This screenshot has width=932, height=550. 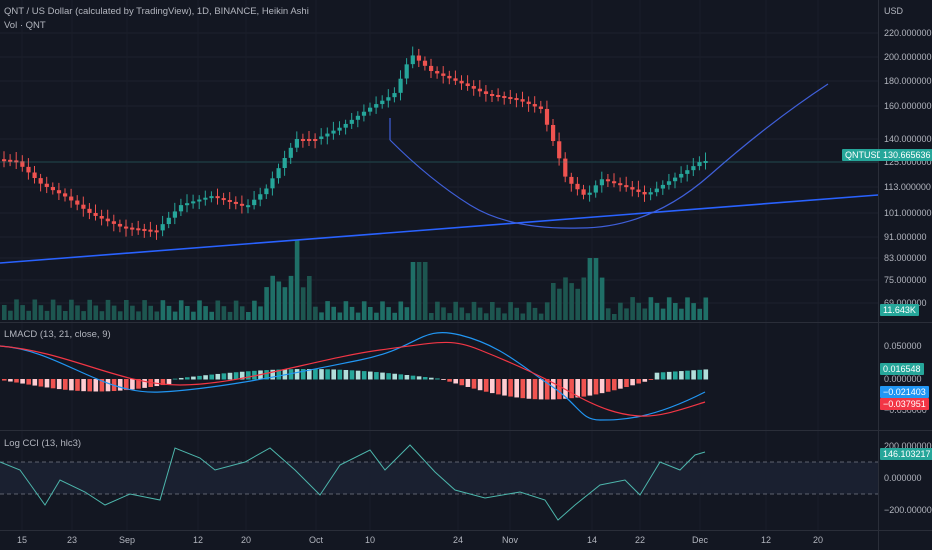 What do you see at coordinates (903, 379) in the screenshot?
I see `lmacd-tick-label: 0.000000` at bounding box center [903, 379].